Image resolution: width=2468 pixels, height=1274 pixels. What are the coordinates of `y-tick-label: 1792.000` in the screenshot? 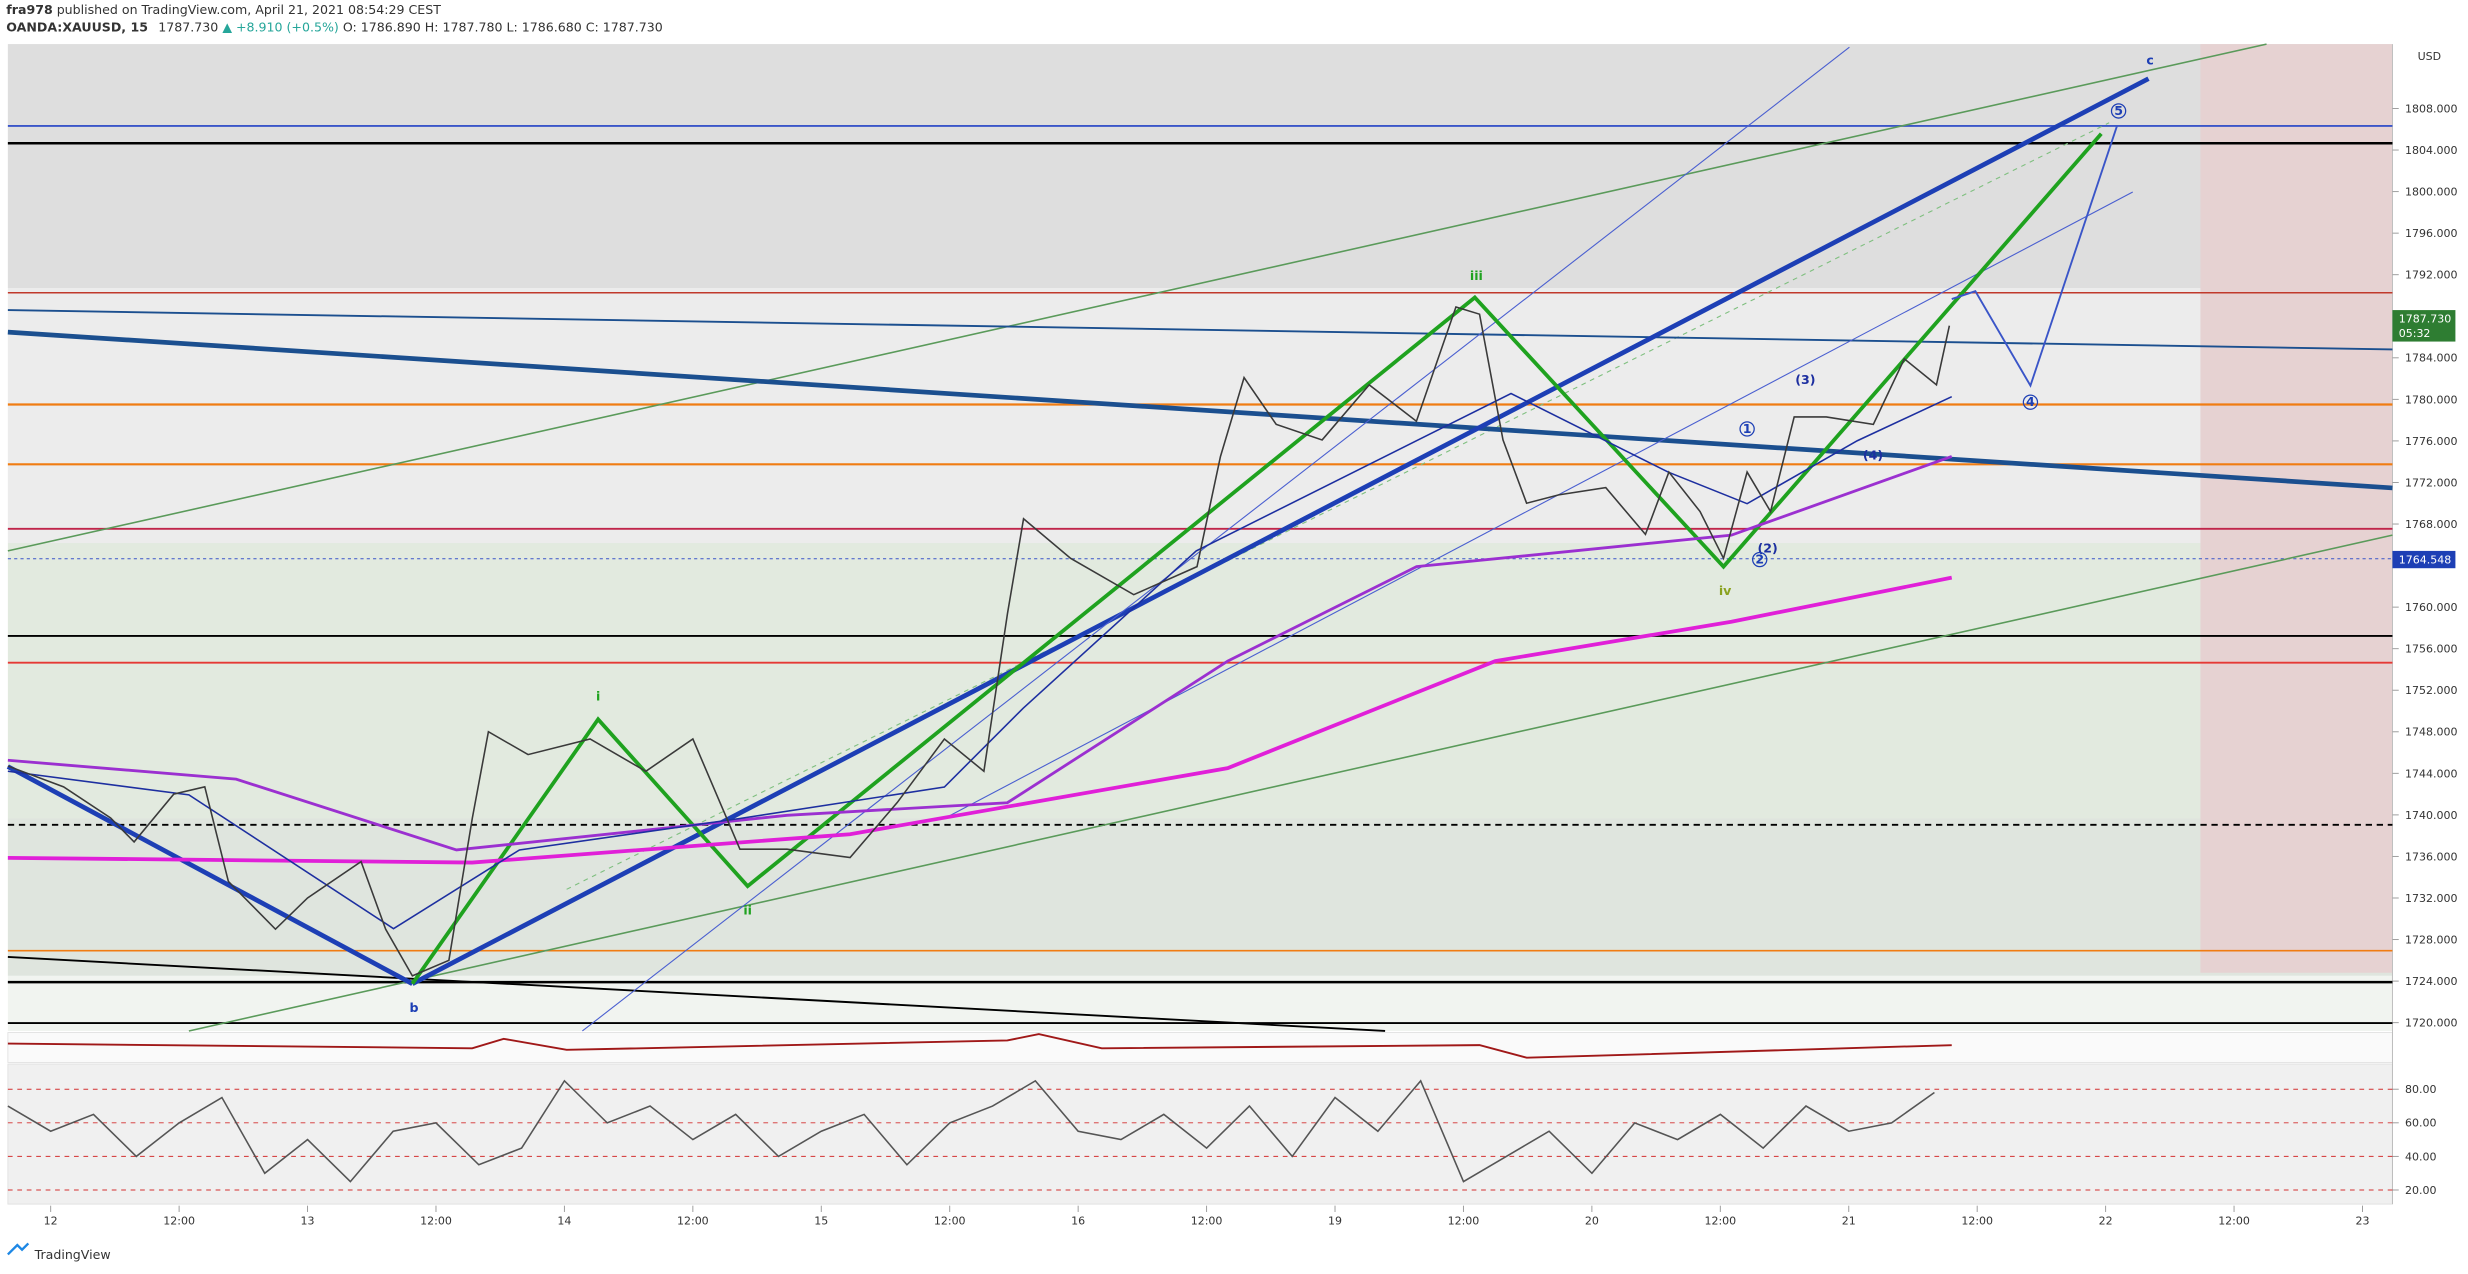 It's located at (2431, 275).